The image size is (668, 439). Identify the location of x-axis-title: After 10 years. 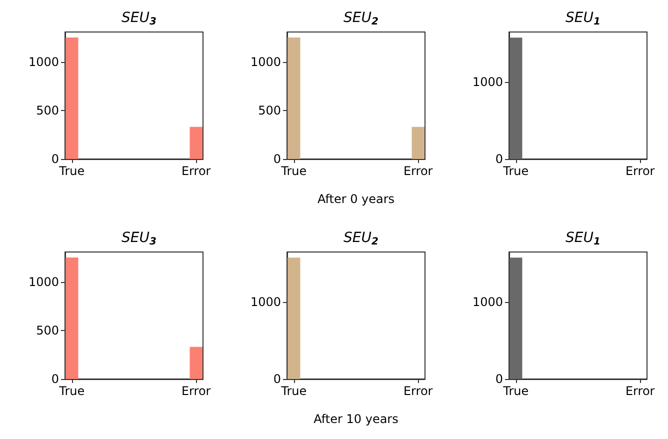
(356, 419).